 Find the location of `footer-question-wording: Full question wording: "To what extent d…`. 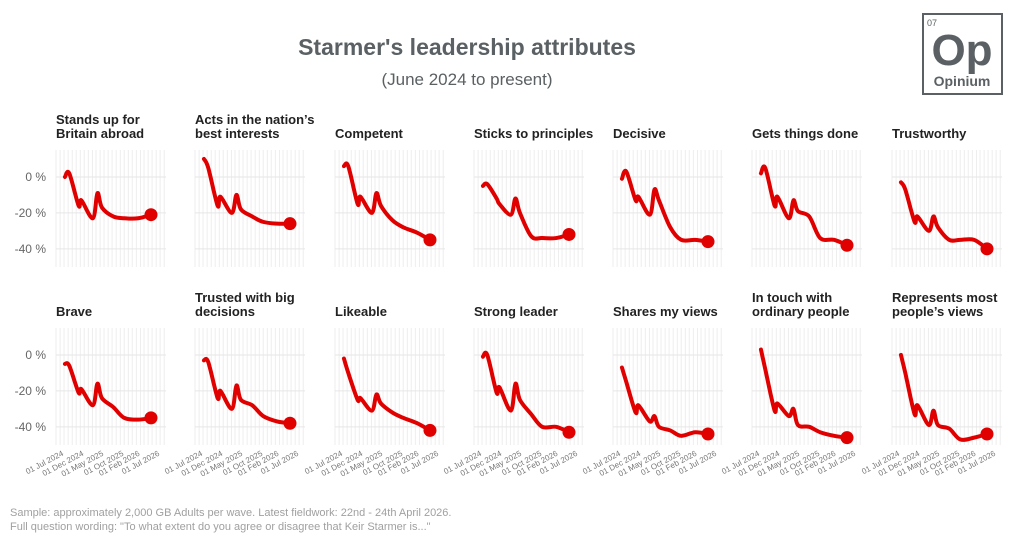

footer-question-wording: Full question wording: "To what extent d… is located at coordinates (220, 527).